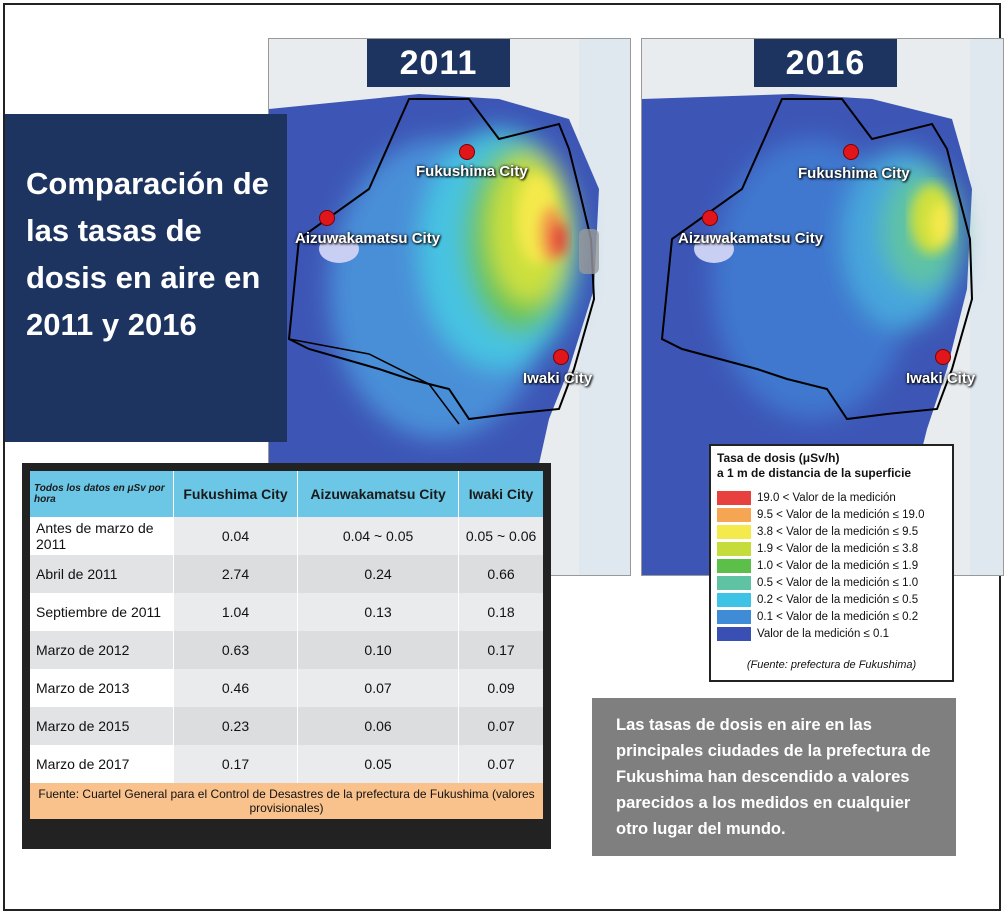  I want to click on legend-label: 19.0 < Valor de la medición, so click(826, 498).